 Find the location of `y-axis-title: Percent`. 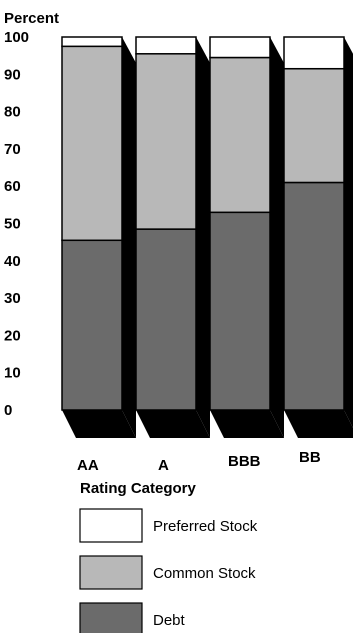

y-axis-title: Percent is located at coordinates (31, 18).